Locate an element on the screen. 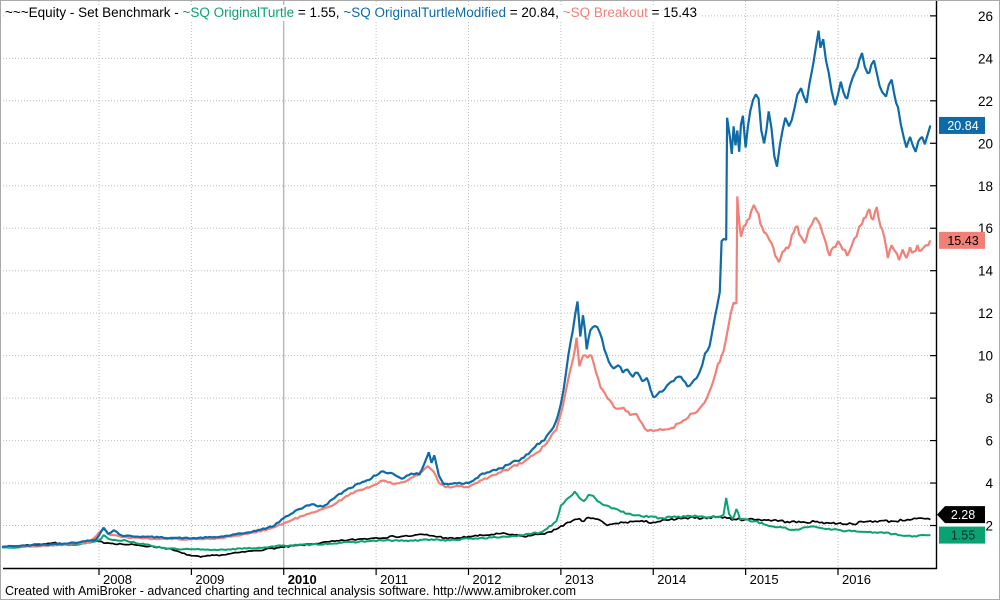 This screenshot has height=600, width=1000. series-line-turtle is located at coordinates (466, 521).